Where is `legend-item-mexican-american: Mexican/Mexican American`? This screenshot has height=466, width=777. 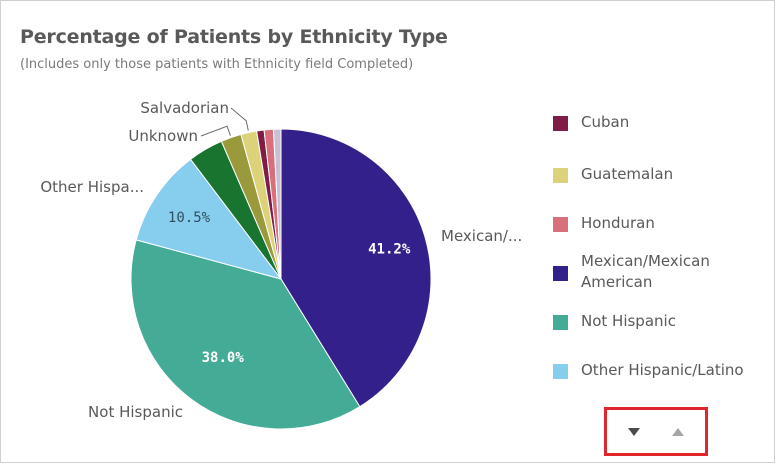 legend-item-mexican-american: Mexican/Mexican American is located at coordinates (647, 272).